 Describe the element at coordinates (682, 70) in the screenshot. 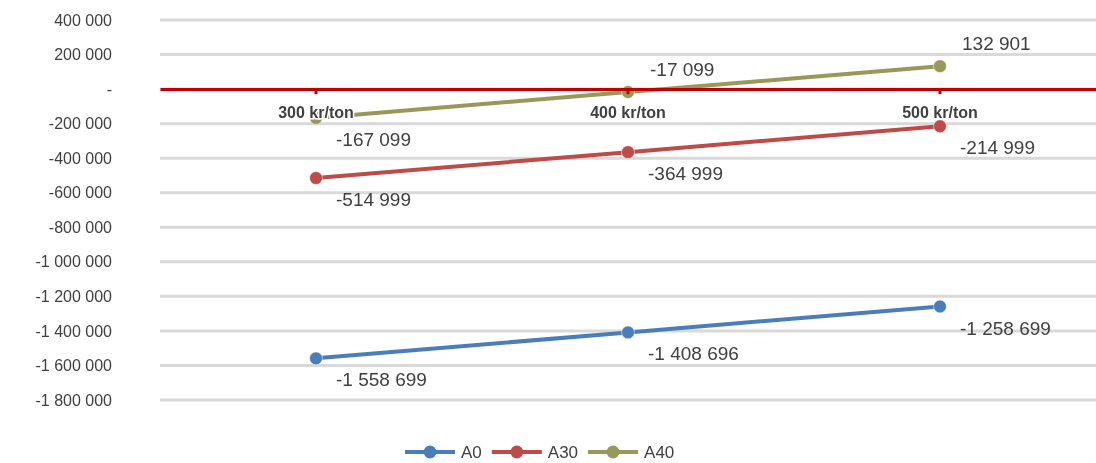

I see `data-label: -17 099` at that location.